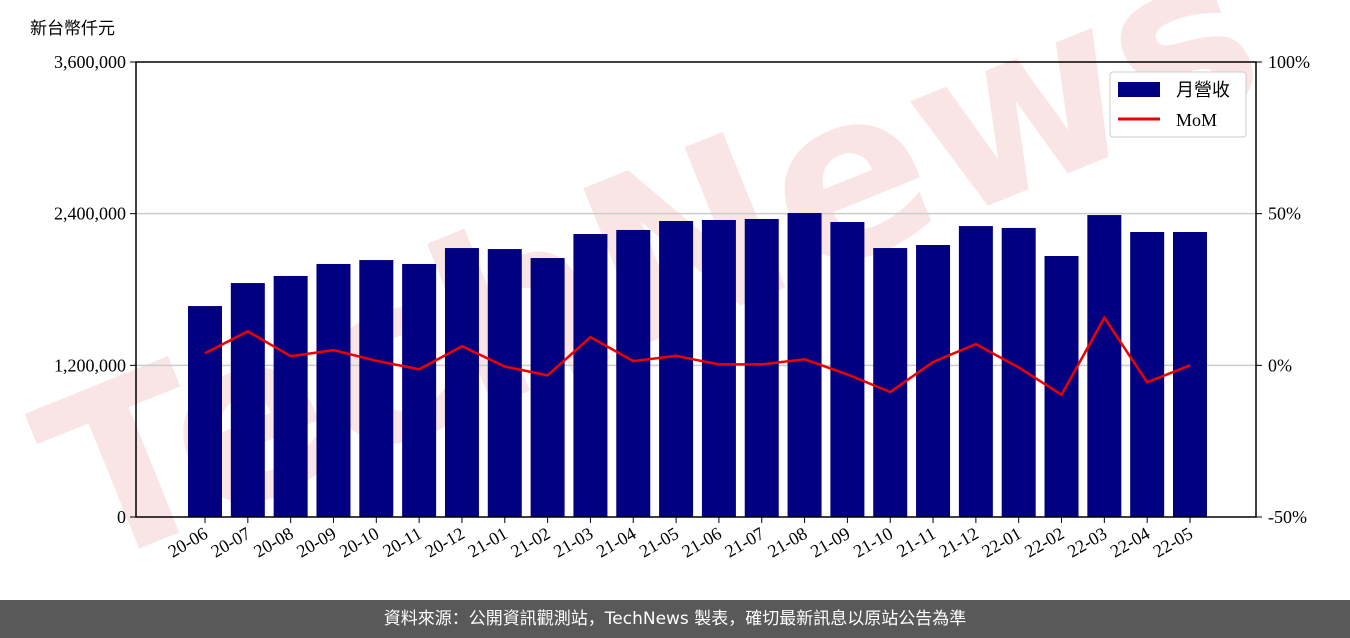 Image resolution: width=1350 pixels, height=638 pixels. Describe the element at coordinates (744, 542) in the screenshot. I see `x-tick-label: 21-07` at that location.